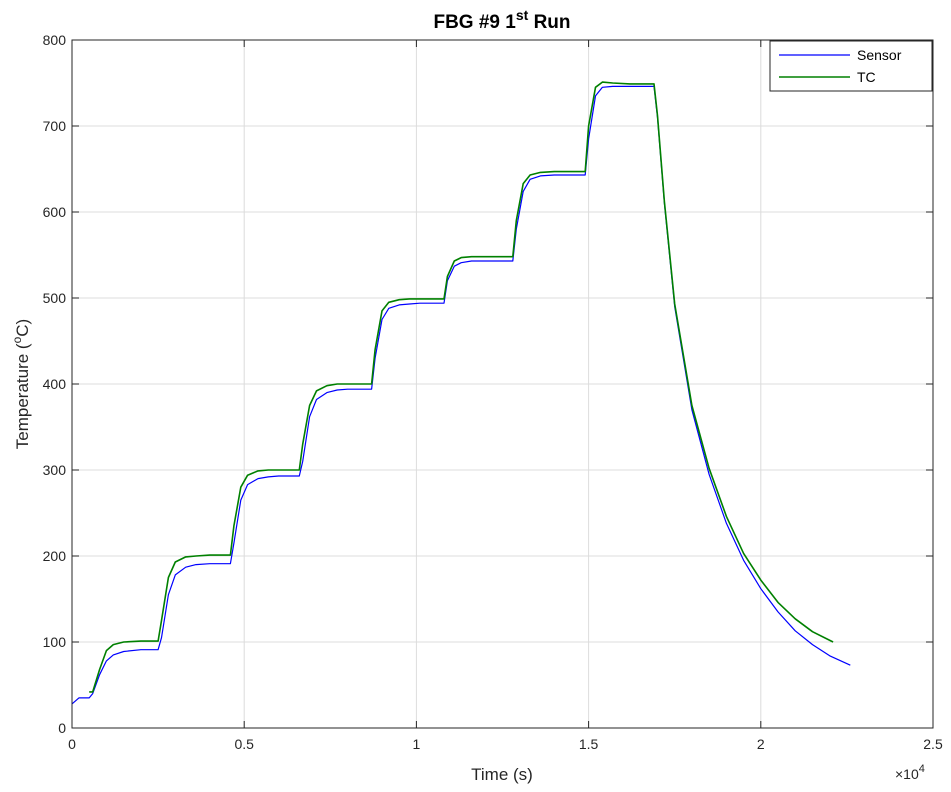  I want to click on y-tick-label: 0, so click(62, 728).